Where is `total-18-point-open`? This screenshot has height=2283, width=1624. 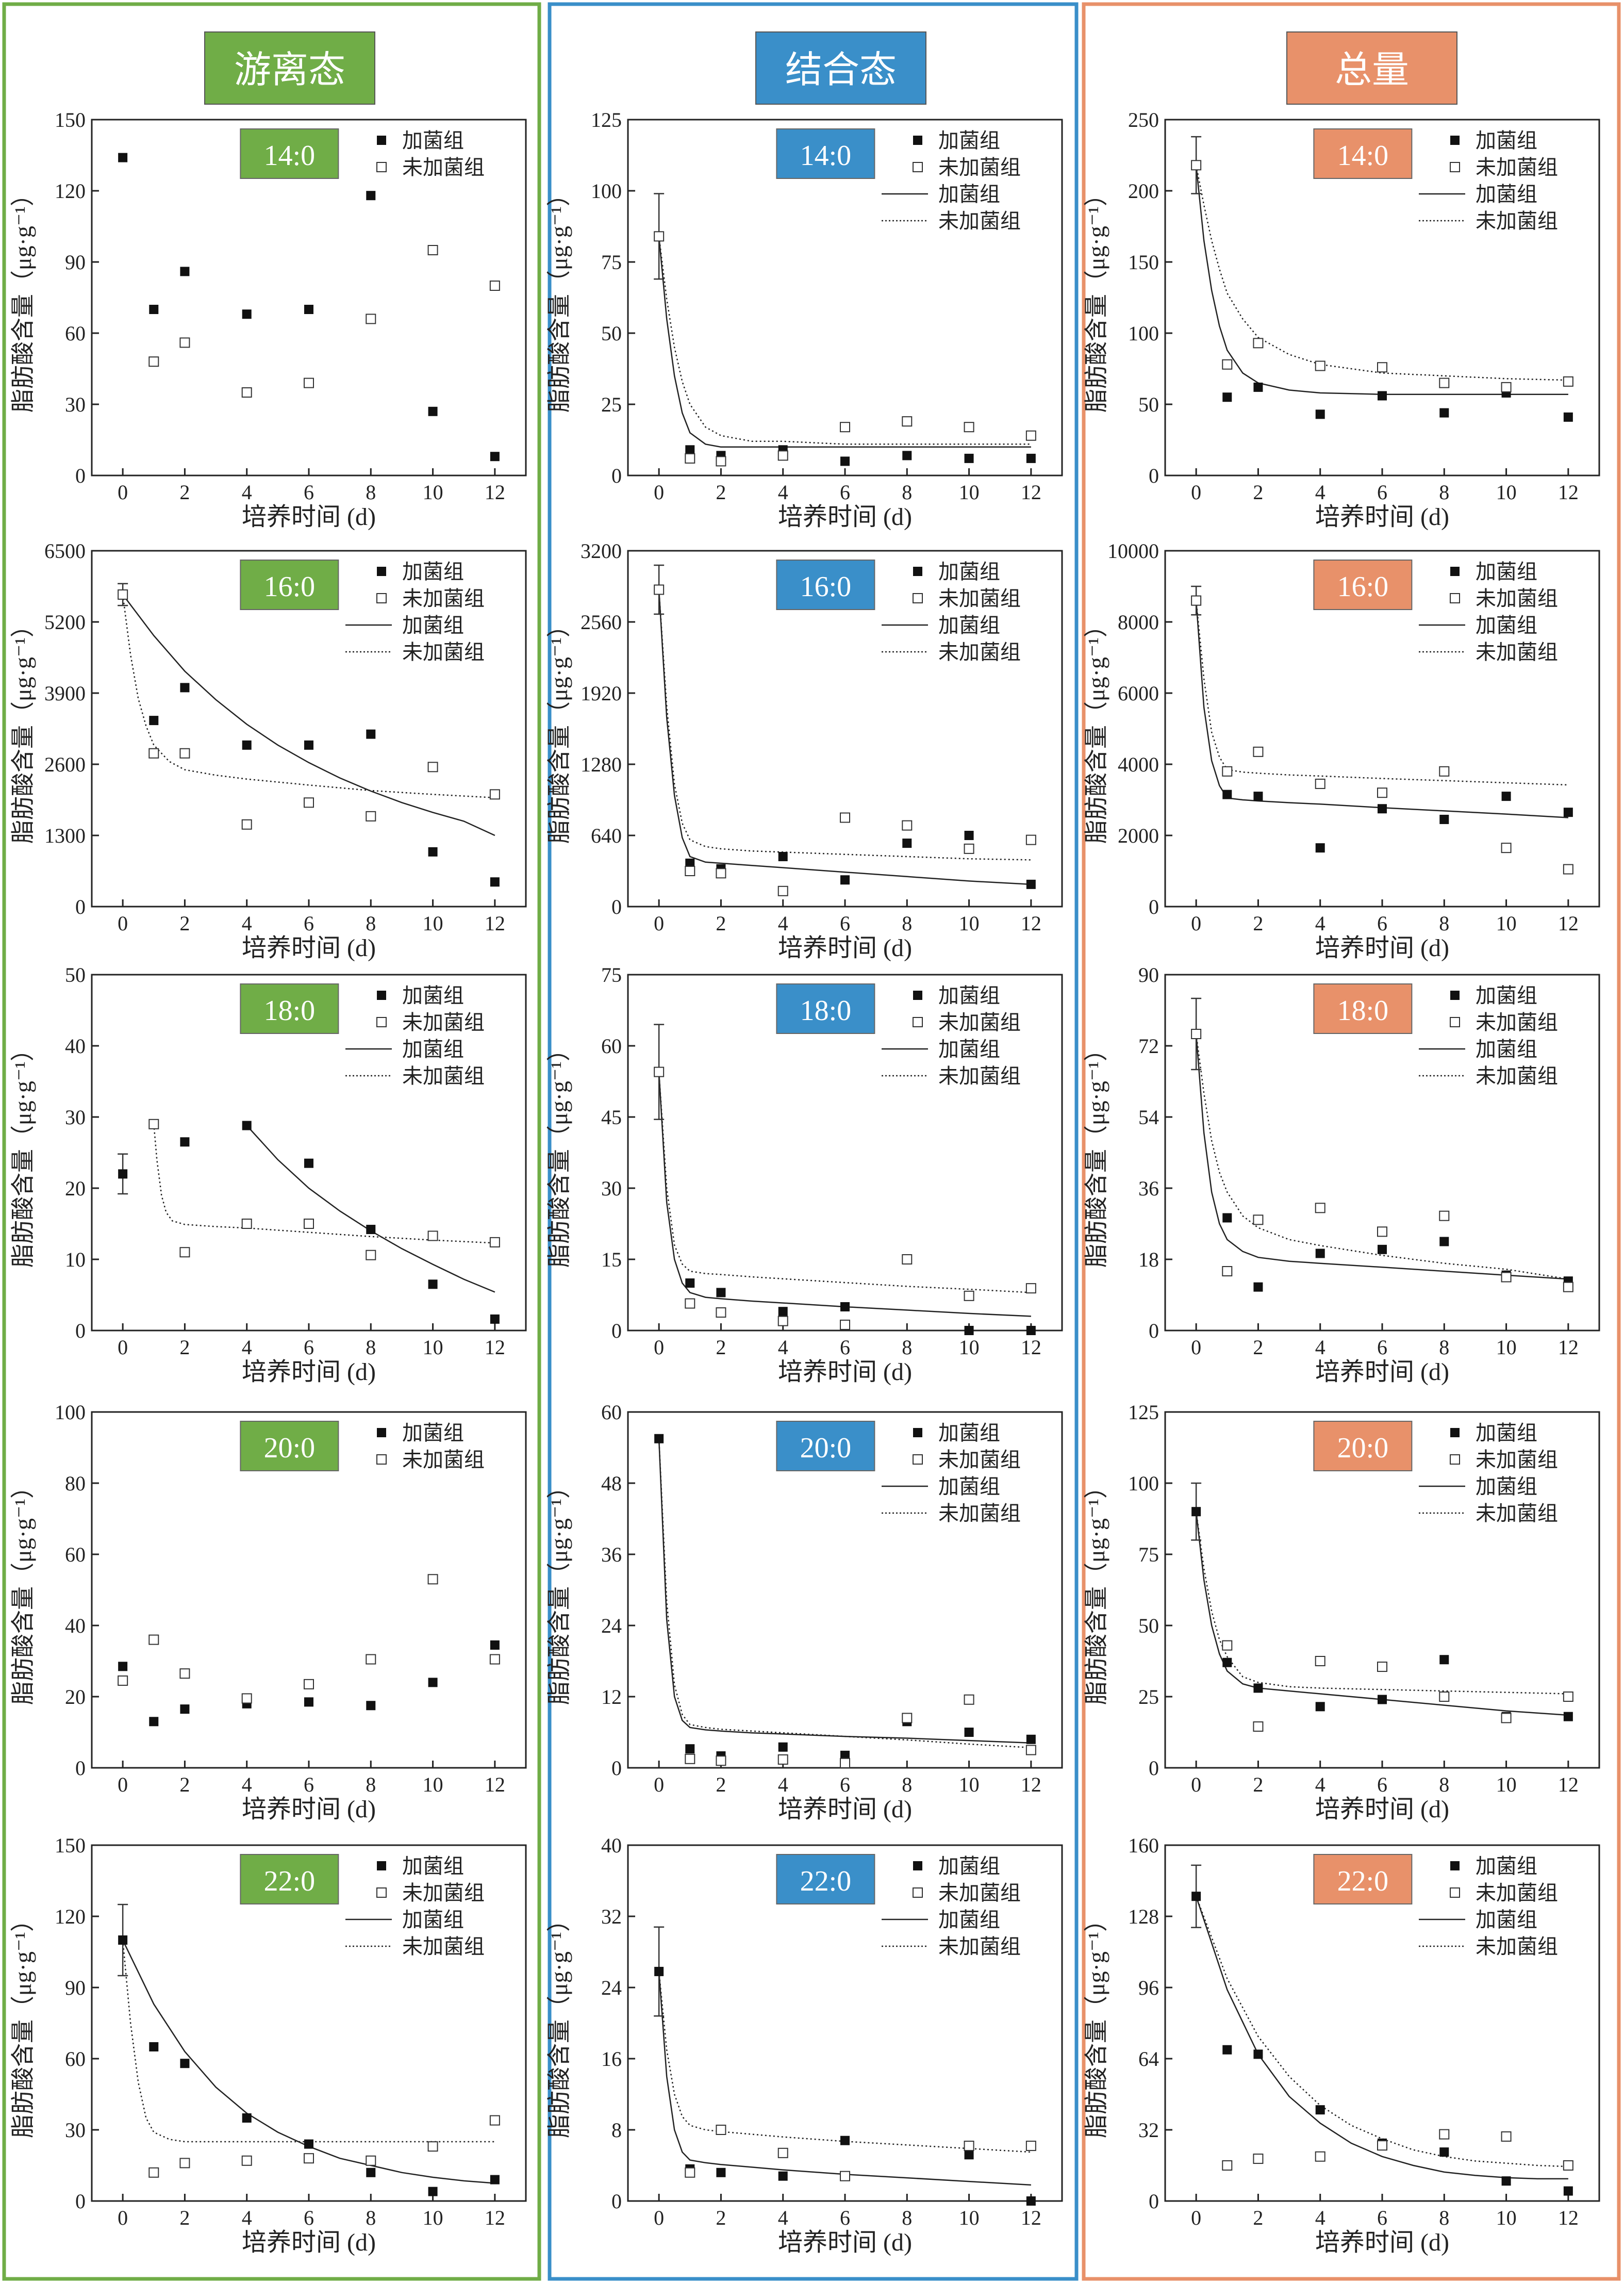
total-18-point-open is located at coordinates (1196, 1034).